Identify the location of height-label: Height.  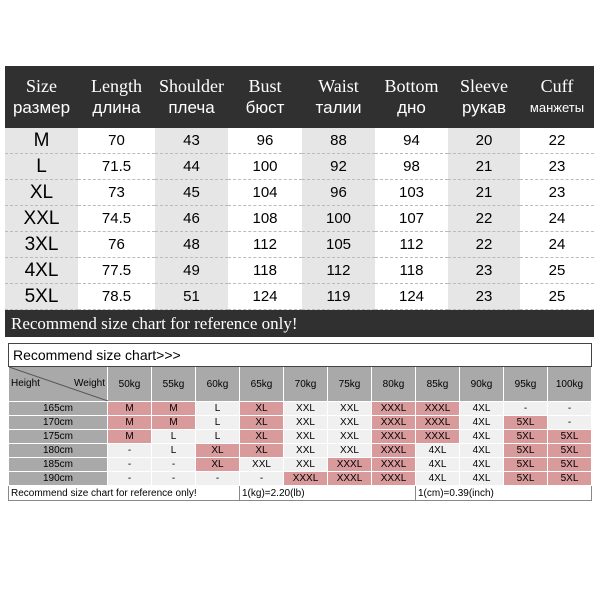
(25, 383).